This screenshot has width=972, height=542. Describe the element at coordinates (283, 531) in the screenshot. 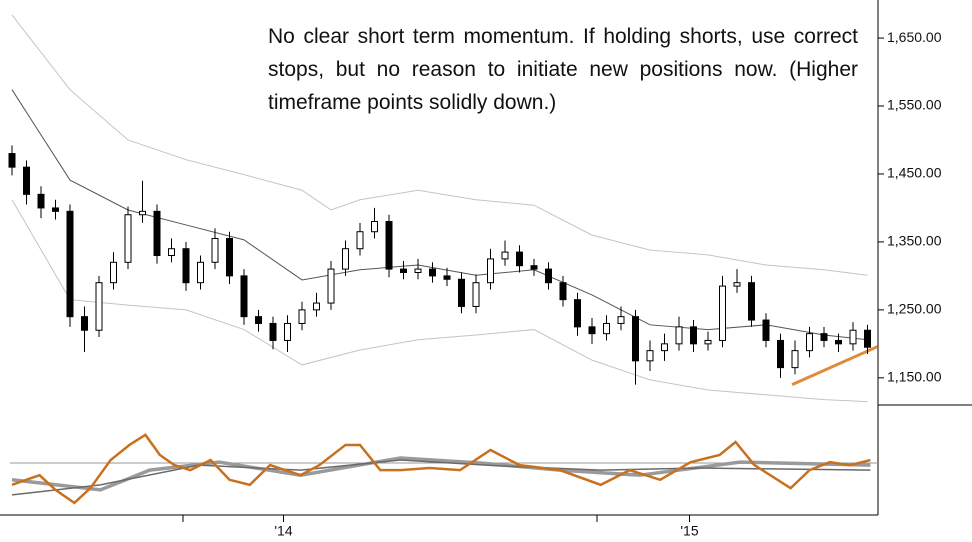

I see `x-tick-label: '14` at that location.